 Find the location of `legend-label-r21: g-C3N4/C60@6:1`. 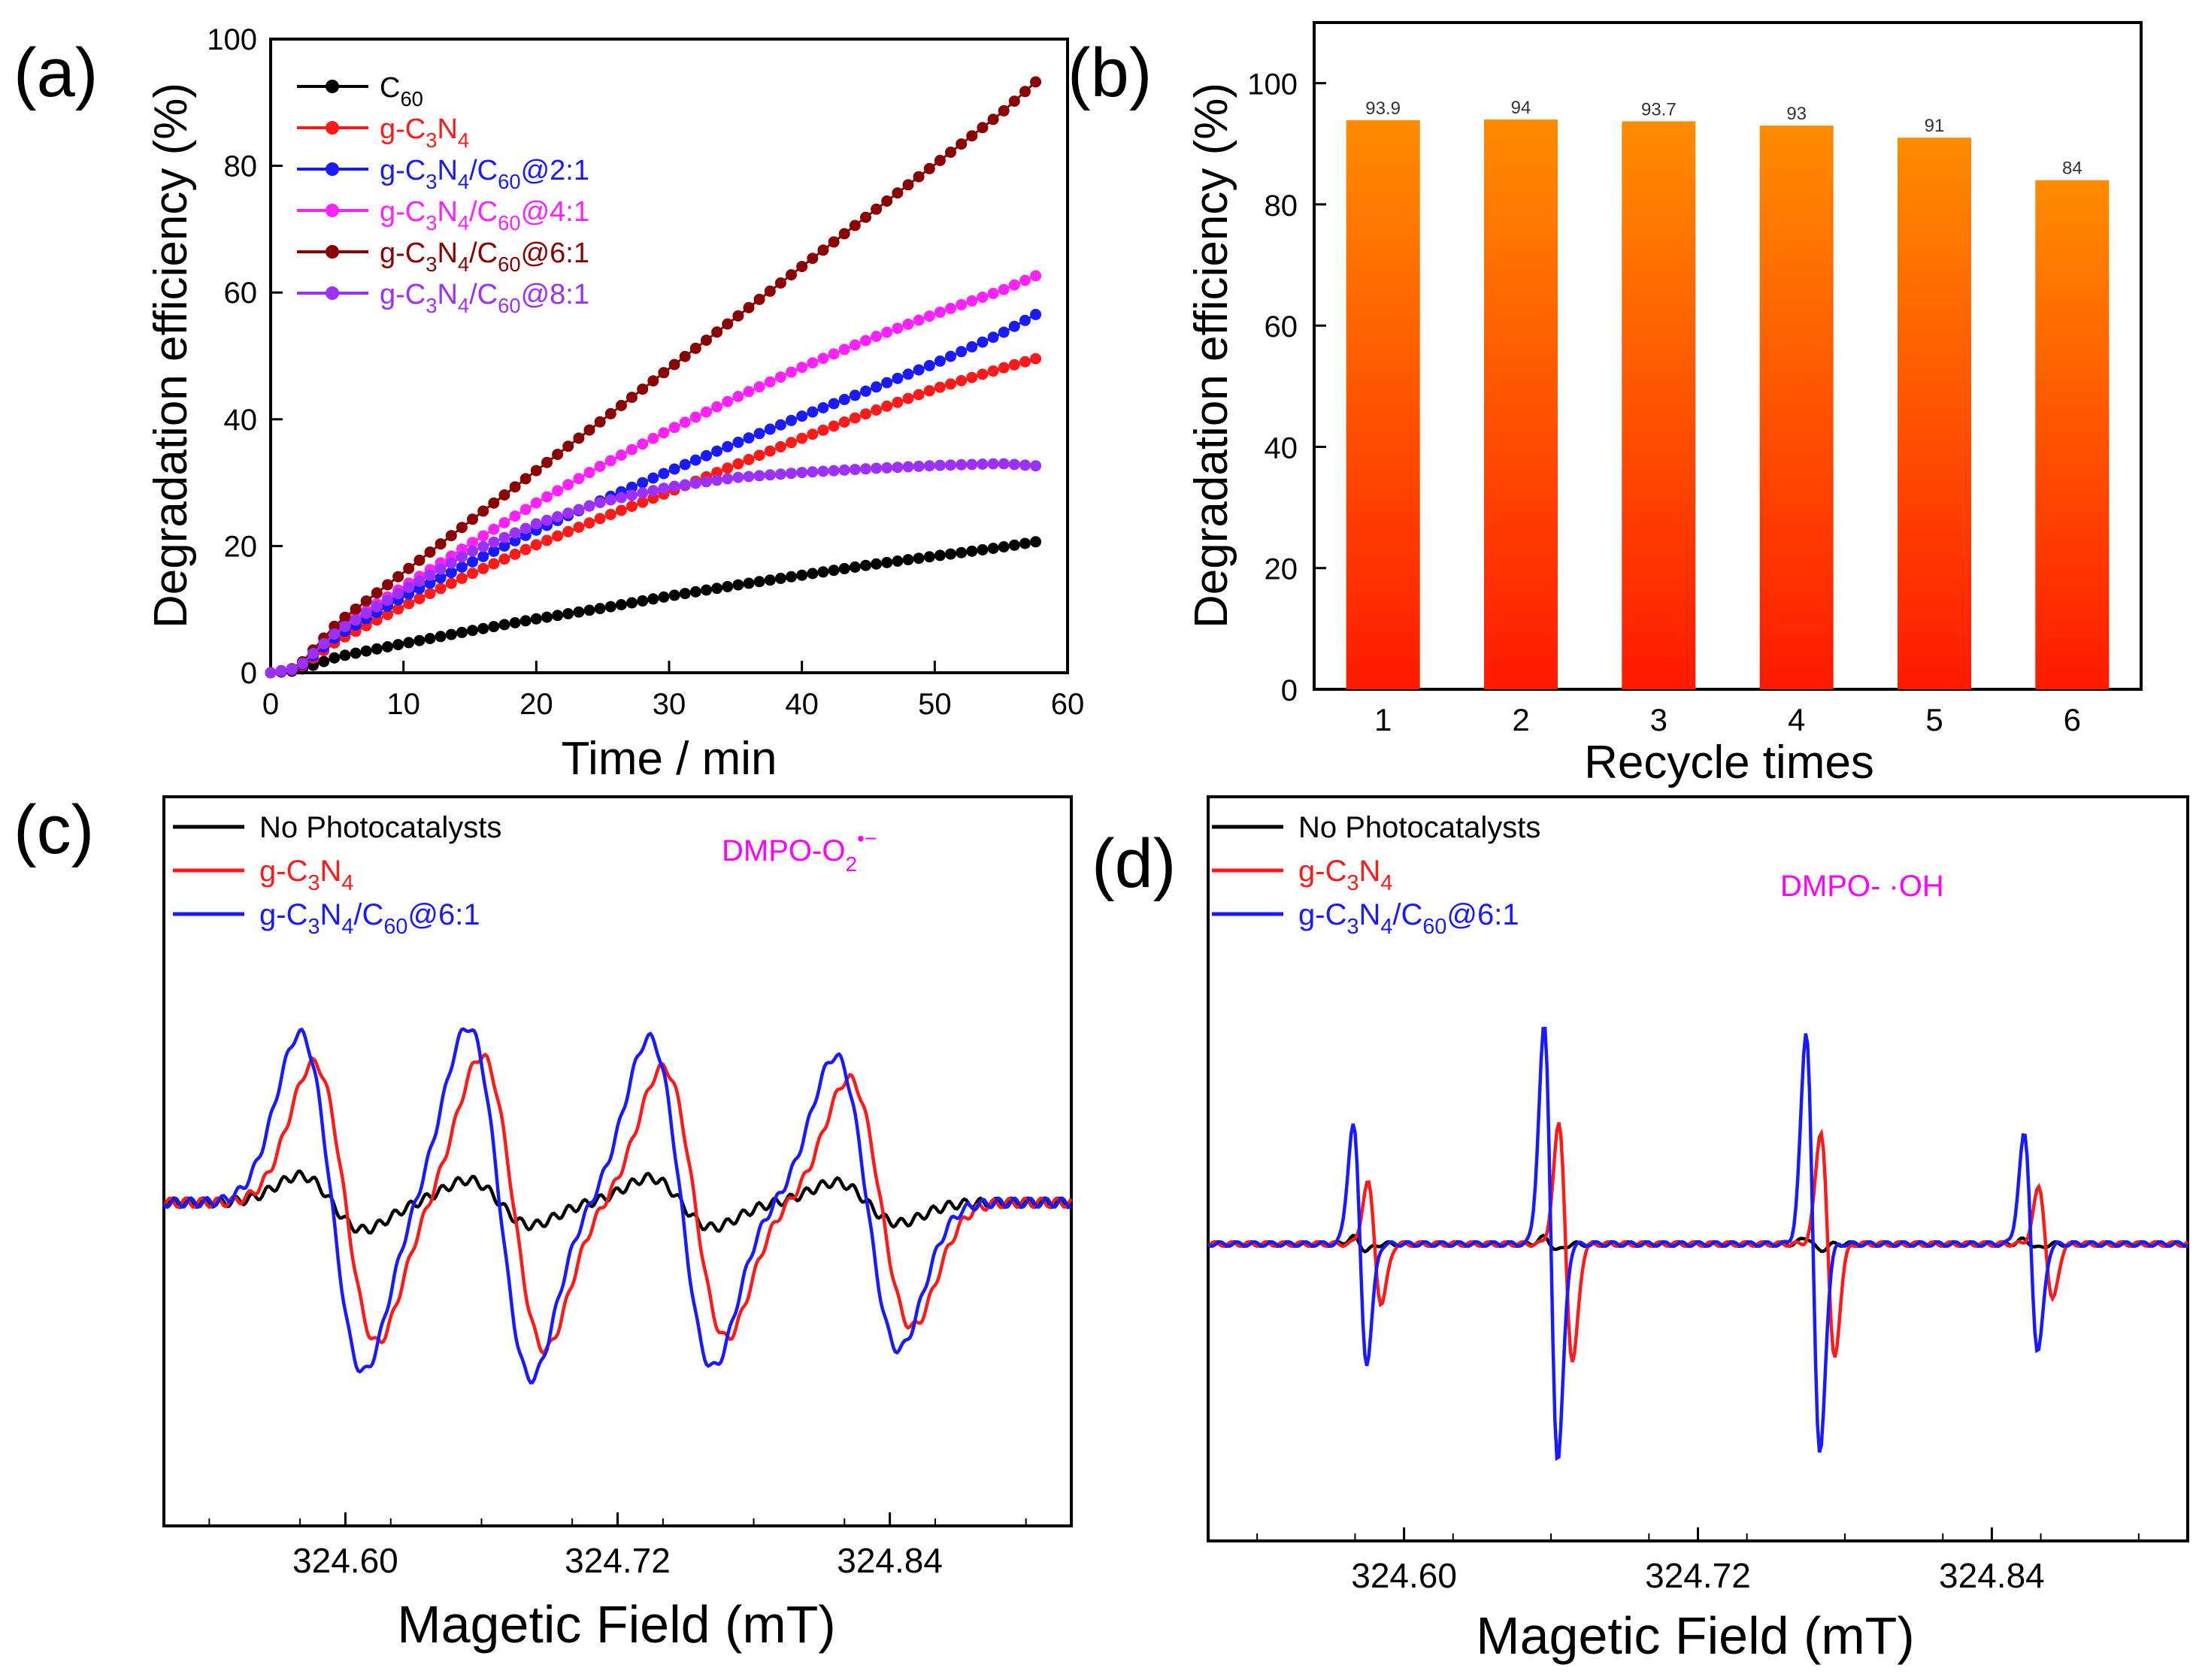

legend-label-r21: g-C3N4/C60@6:1 is located at coordinates (1408, 918).